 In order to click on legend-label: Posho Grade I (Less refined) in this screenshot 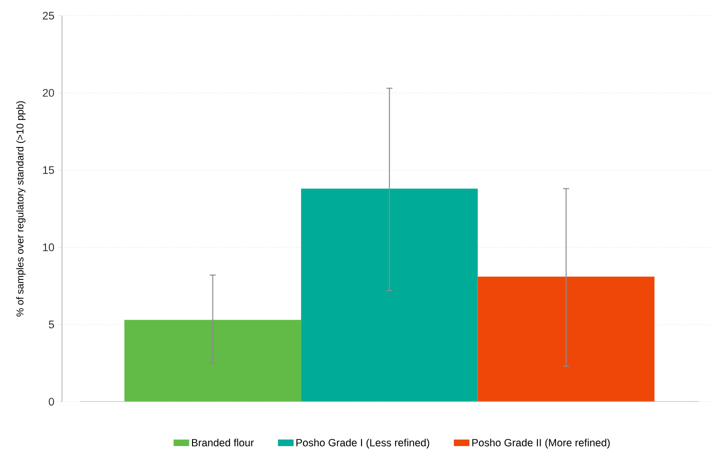, I will do `click(363, 443)`.